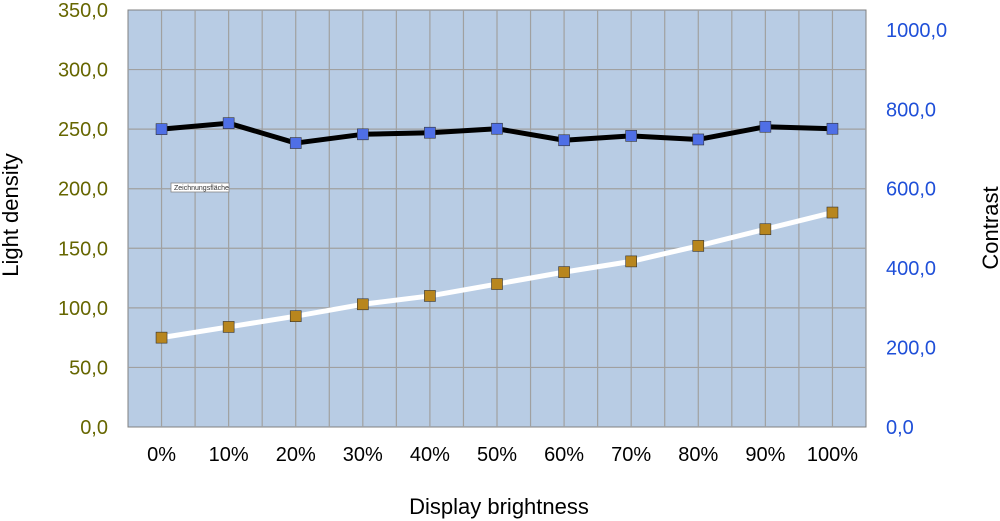  Describe the element at coordinates (83, 130) in the screenshot. I see `left-axis-tick-label: 250,0` at that location.